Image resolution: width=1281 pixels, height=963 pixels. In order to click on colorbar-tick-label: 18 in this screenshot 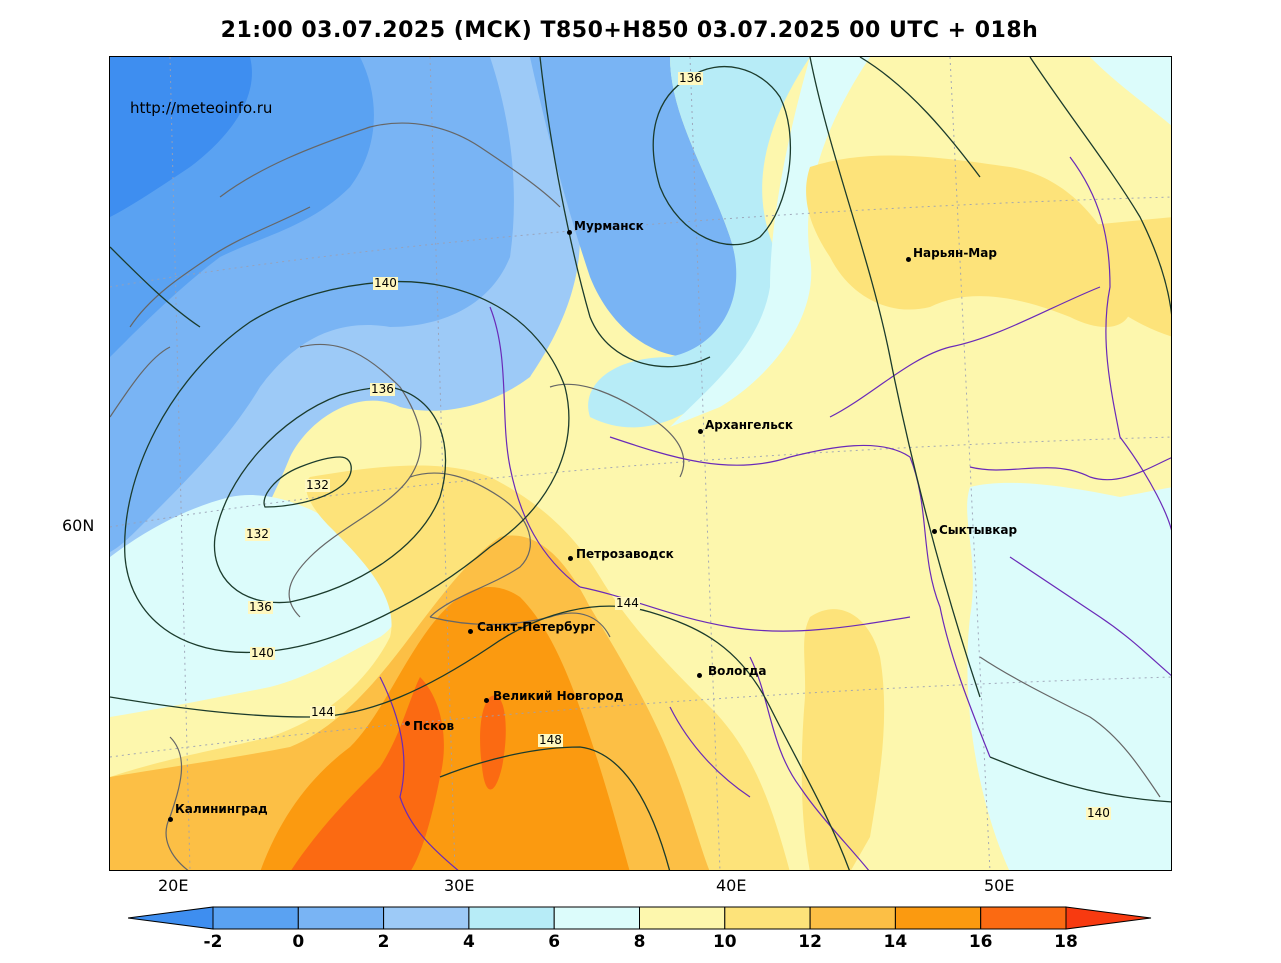, I will do `click(1066, 942)`.